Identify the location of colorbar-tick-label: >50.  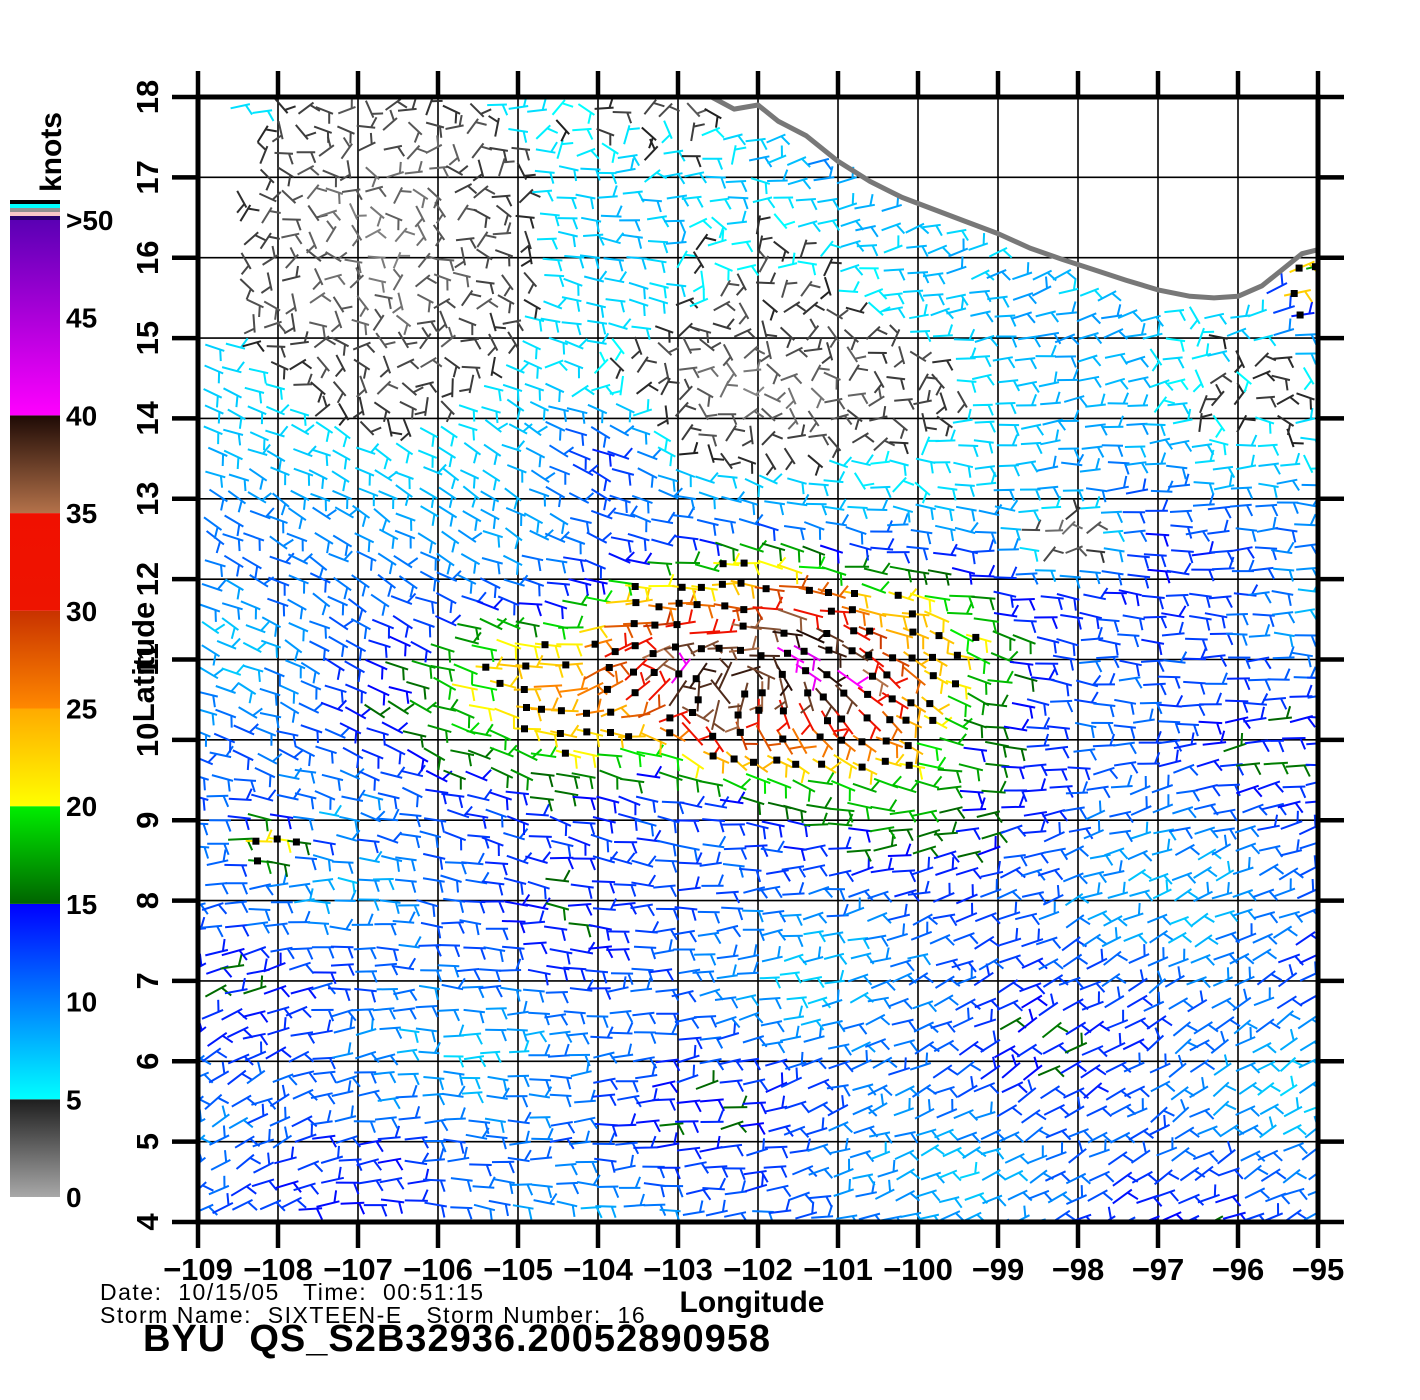
(90, 220).